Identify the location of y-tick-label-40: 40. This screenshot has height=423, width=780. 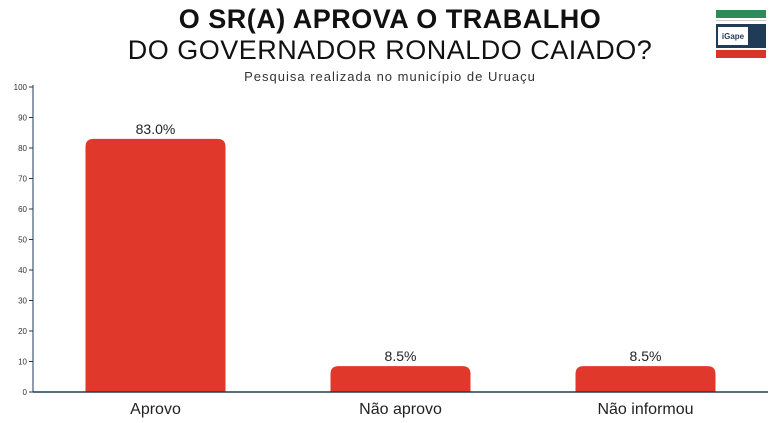
(22, 270).